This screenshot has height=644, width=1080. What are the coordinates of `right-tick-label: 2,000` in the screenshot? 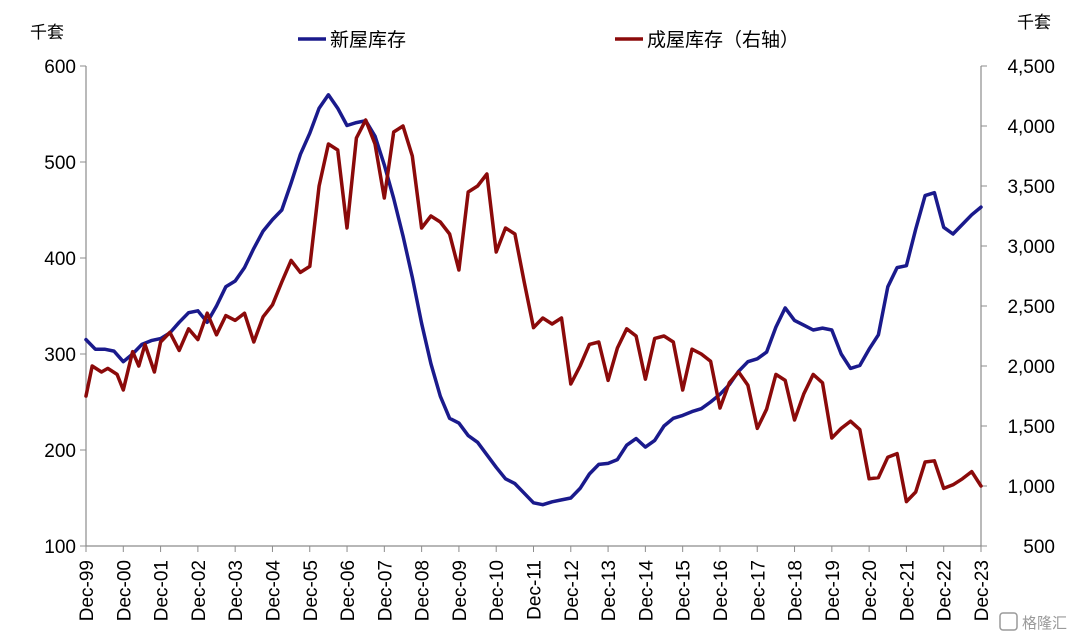 It's located at (1031, 367).